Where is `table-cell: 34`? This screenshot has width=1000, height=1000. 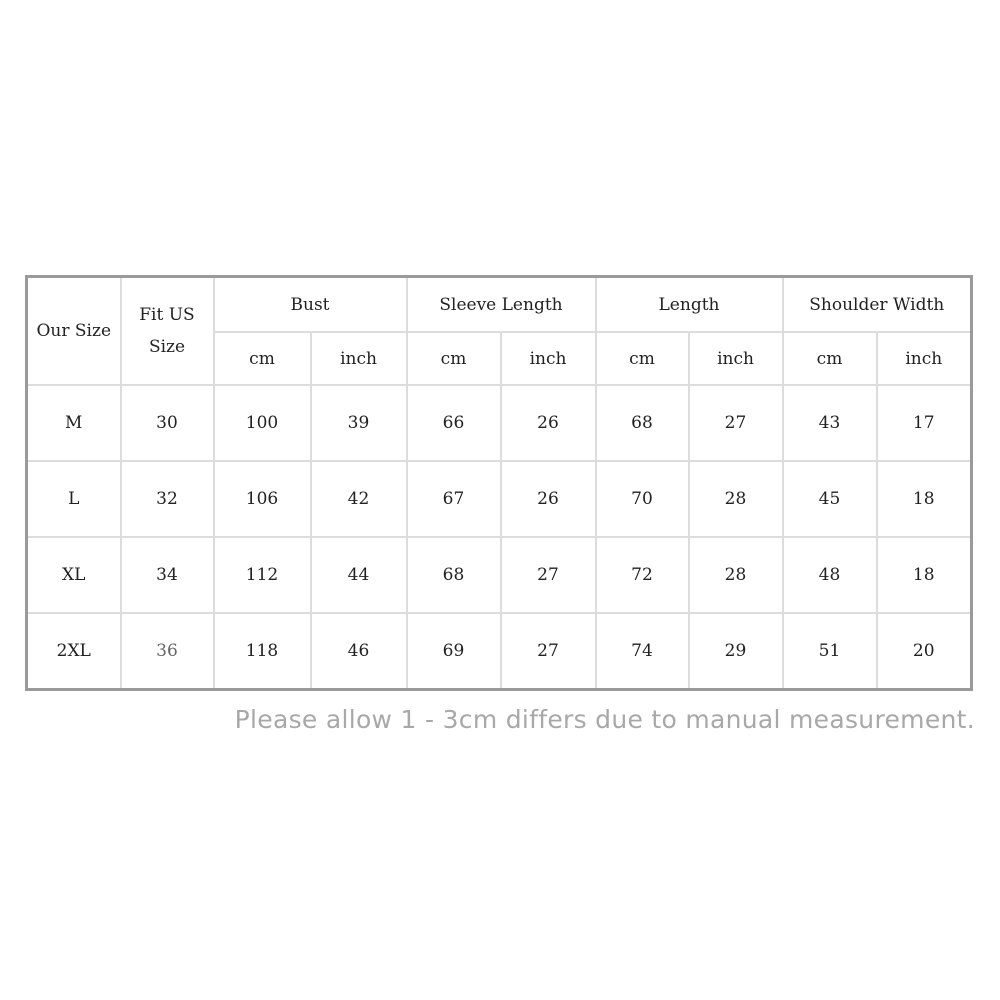
table-cell: 34 is located at coordinates (167, 575).